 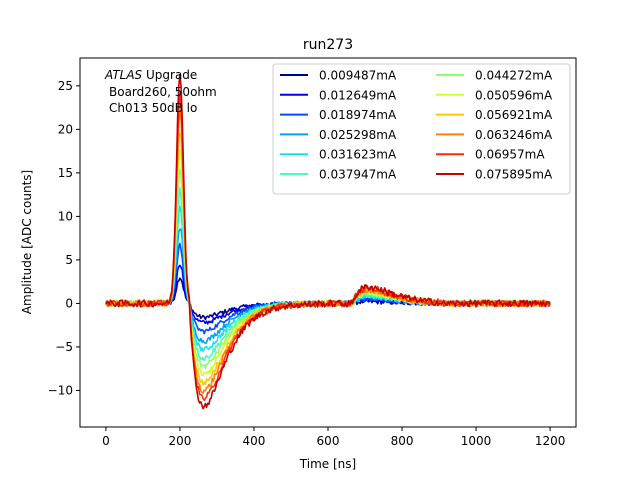 I want to click on annotation-line-3: Ch013 50dB lo, so click(x=153, y=108).